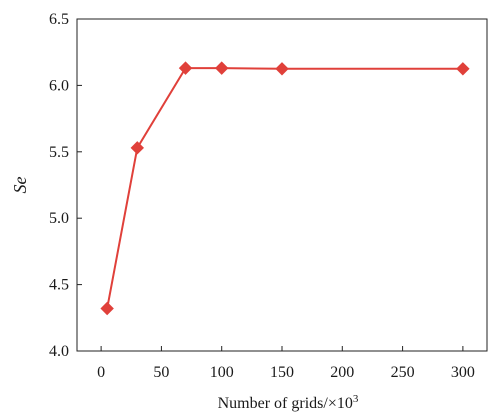 Image resolution: width=489 pixels, height=415 pixels. I want to click on x-tick-label: 0, so click(101, 372).